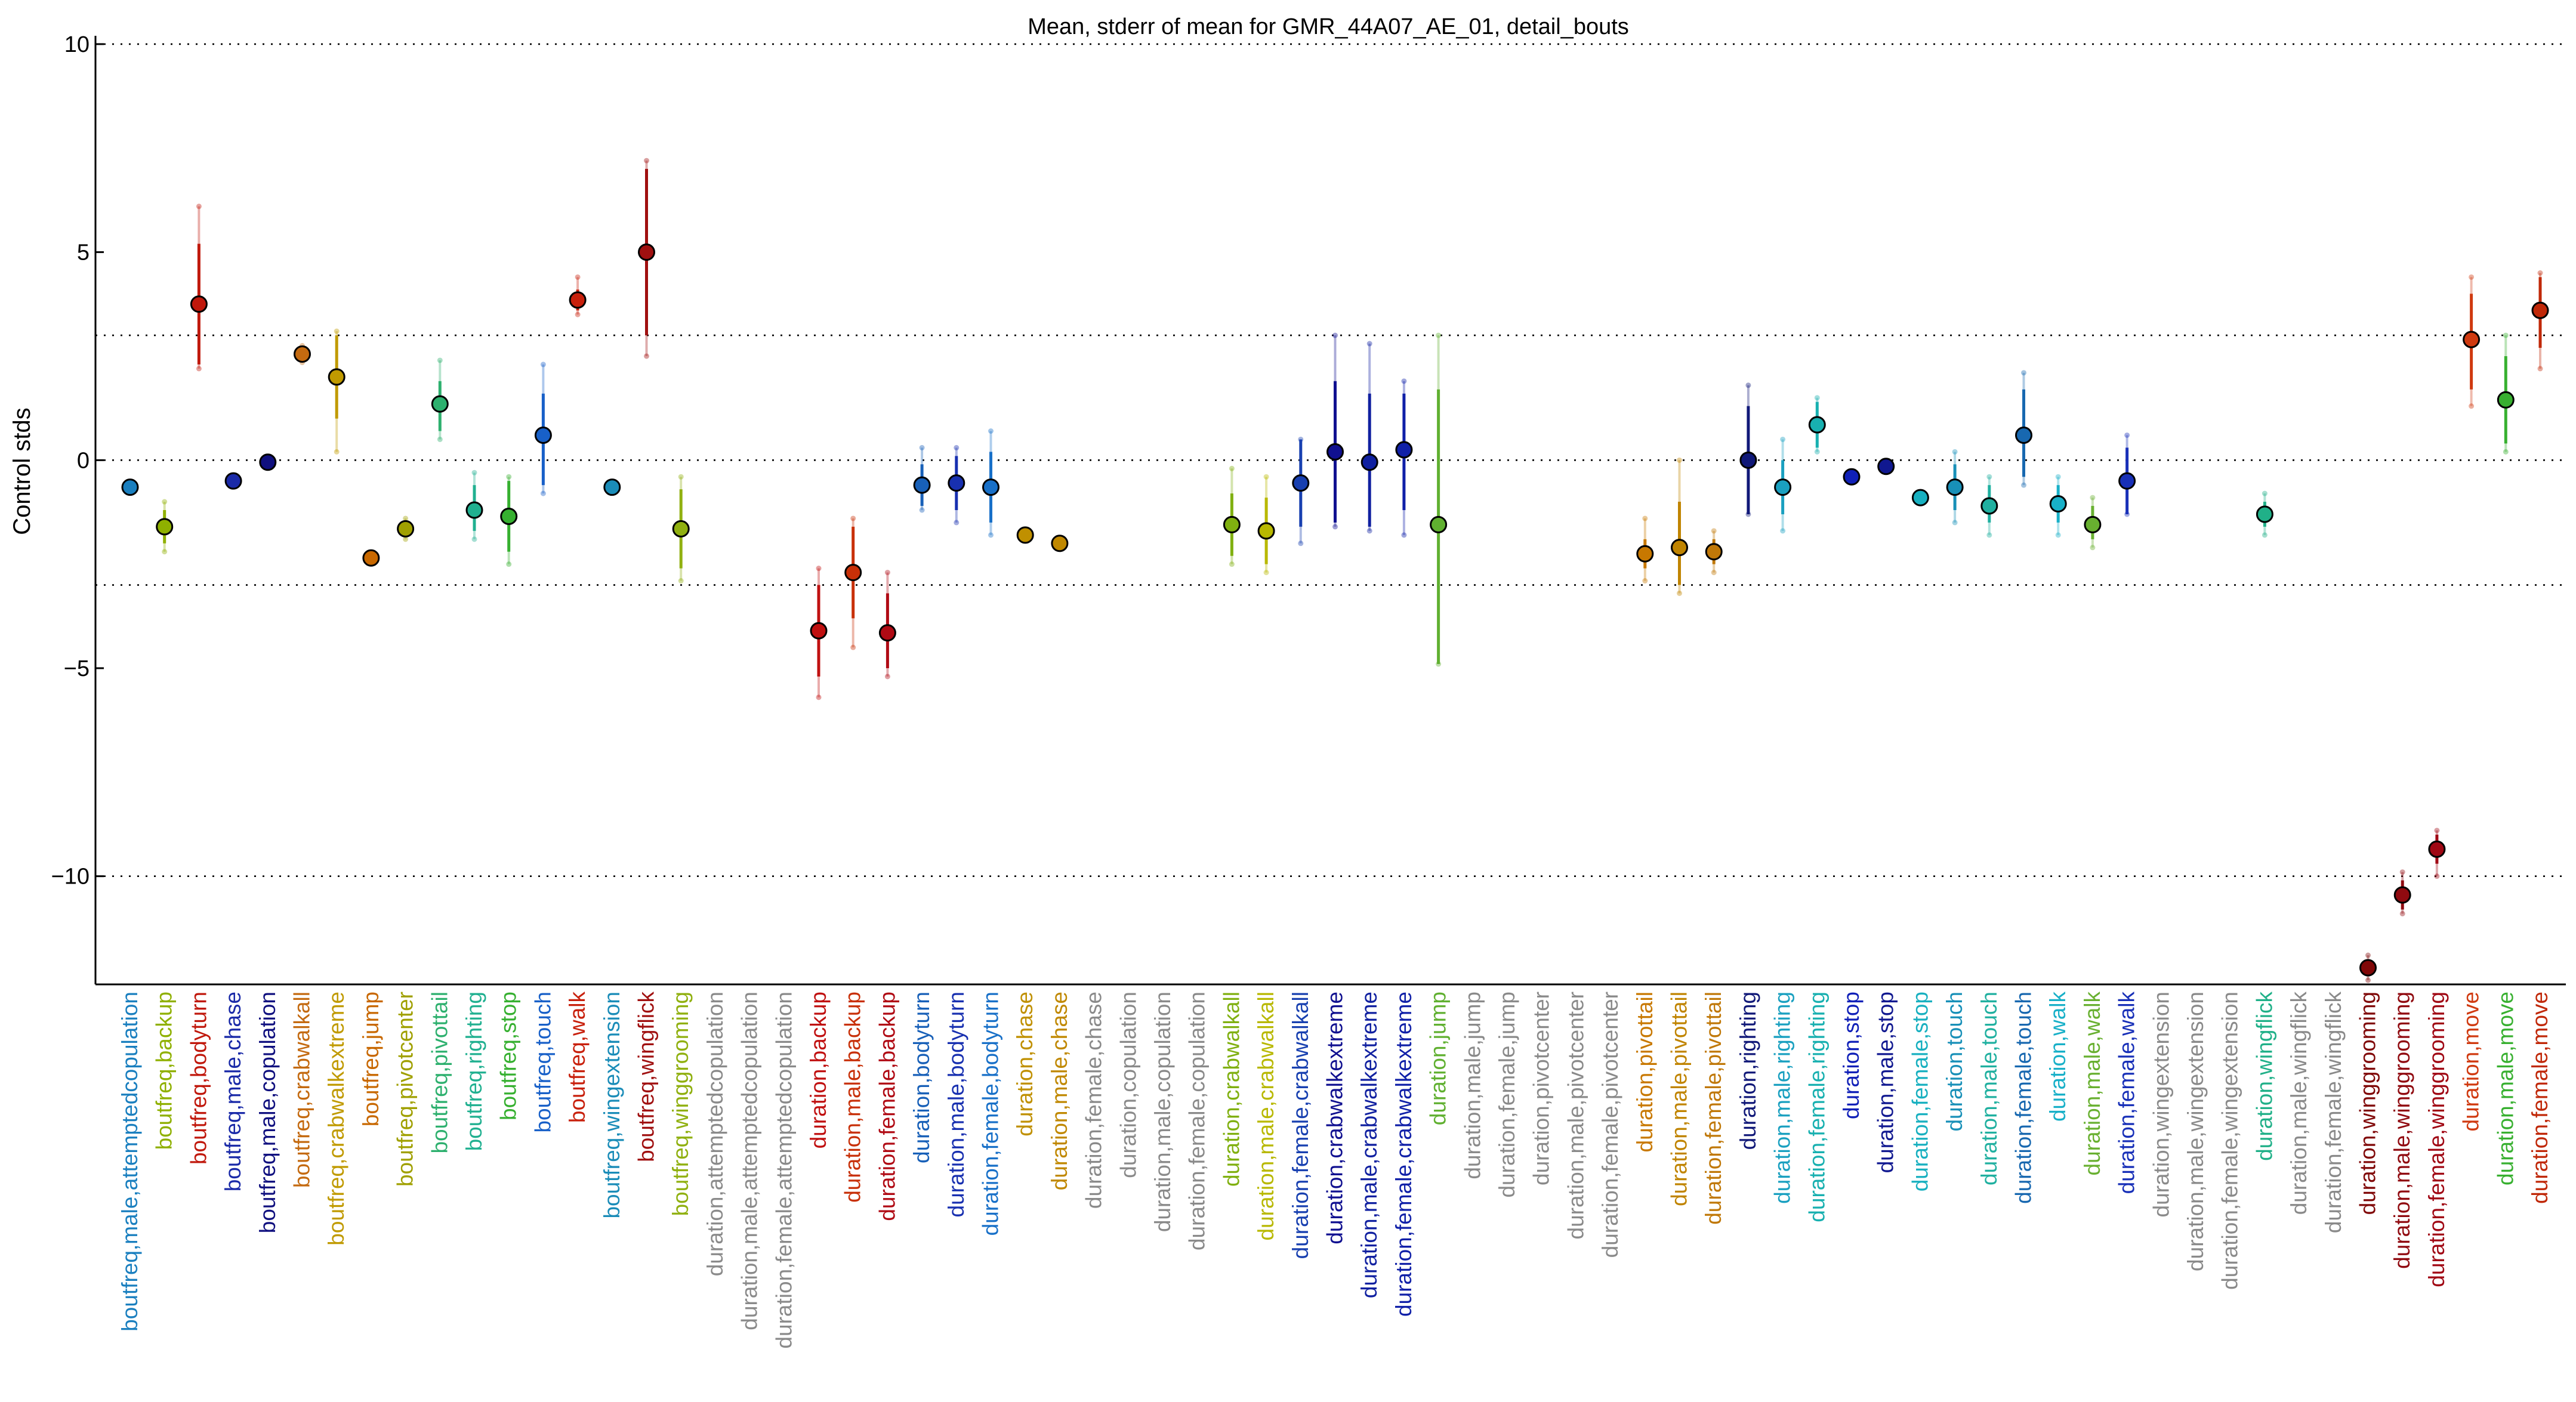  What do you see at coordinates (577, 1057) in the screenshot?
I see `x-tick-label: boutfreq,walk` at bounding box center [577, 1057].